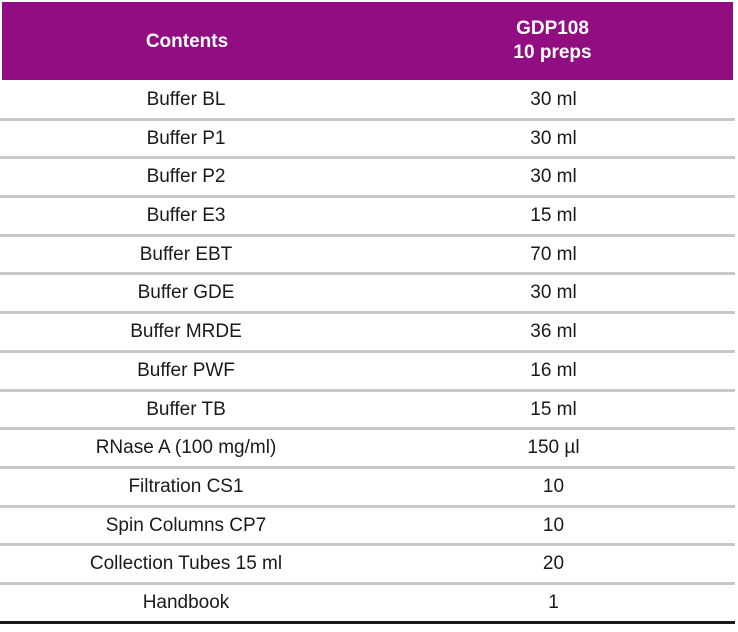  Describe the element at coordinates (367, 527) in the screenshot. I see `table-row: Spin Columns CP7 10` at that location.